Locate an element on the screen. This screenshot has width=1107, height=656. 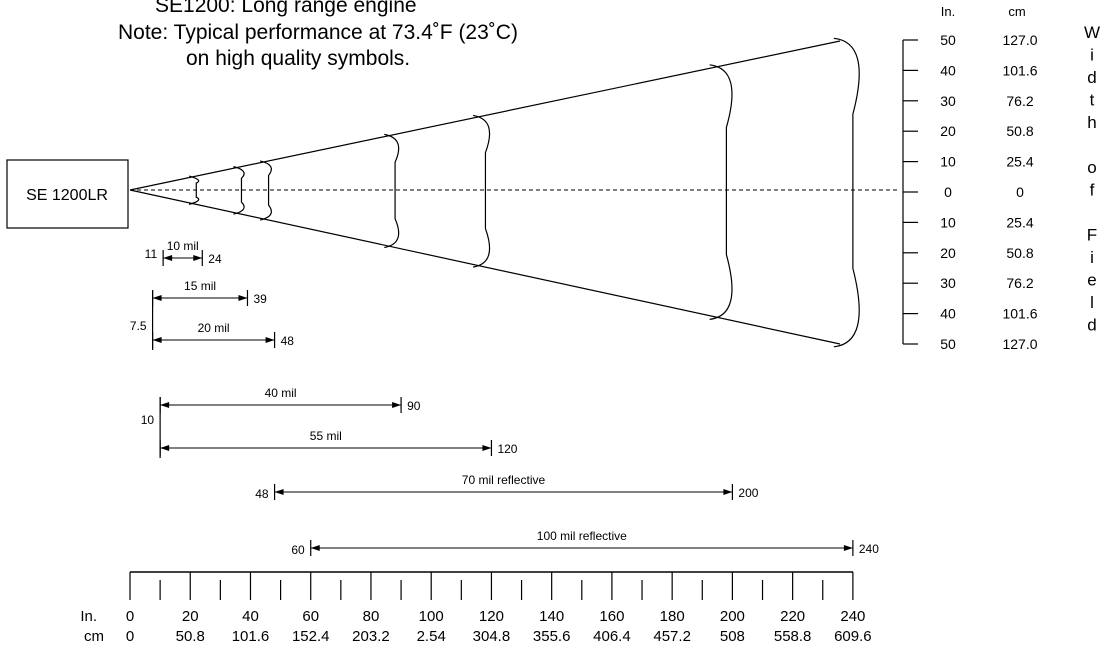
range-bar-end-label: 48 is located at coordinates (288, 341).